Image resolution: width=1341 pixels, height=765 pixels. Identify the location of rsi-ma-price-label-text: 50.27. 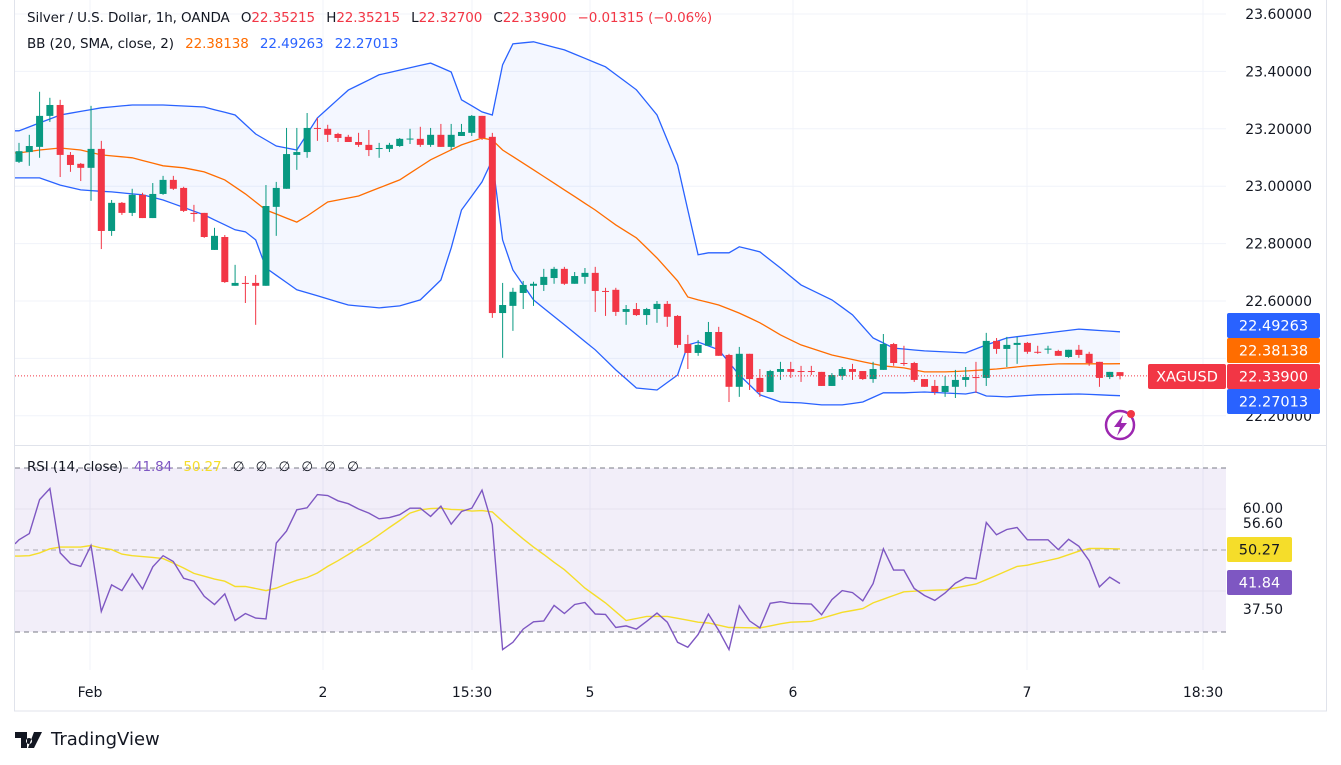
(1260, 551).